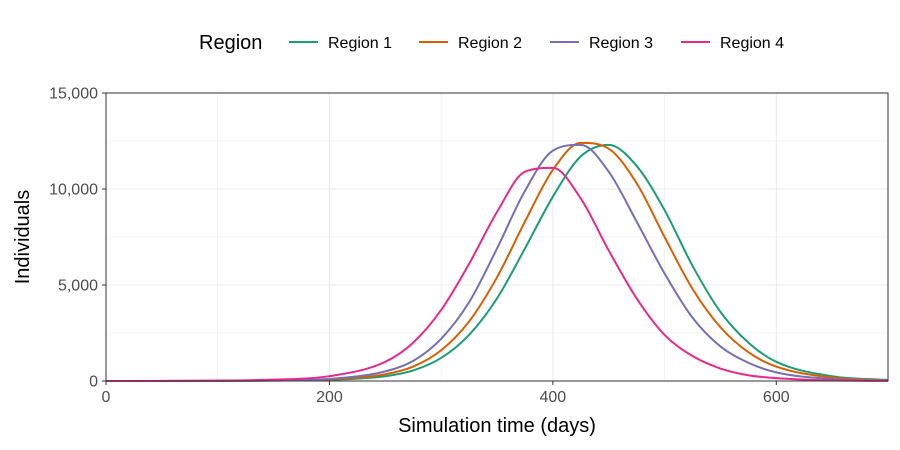 Image resolution: width=900 pixels, height=450 pixels. What do you see at coordinates (78, 286) in the screenshot?
I see `y-tick-label: 5,000` at bounding box center [78, 286].